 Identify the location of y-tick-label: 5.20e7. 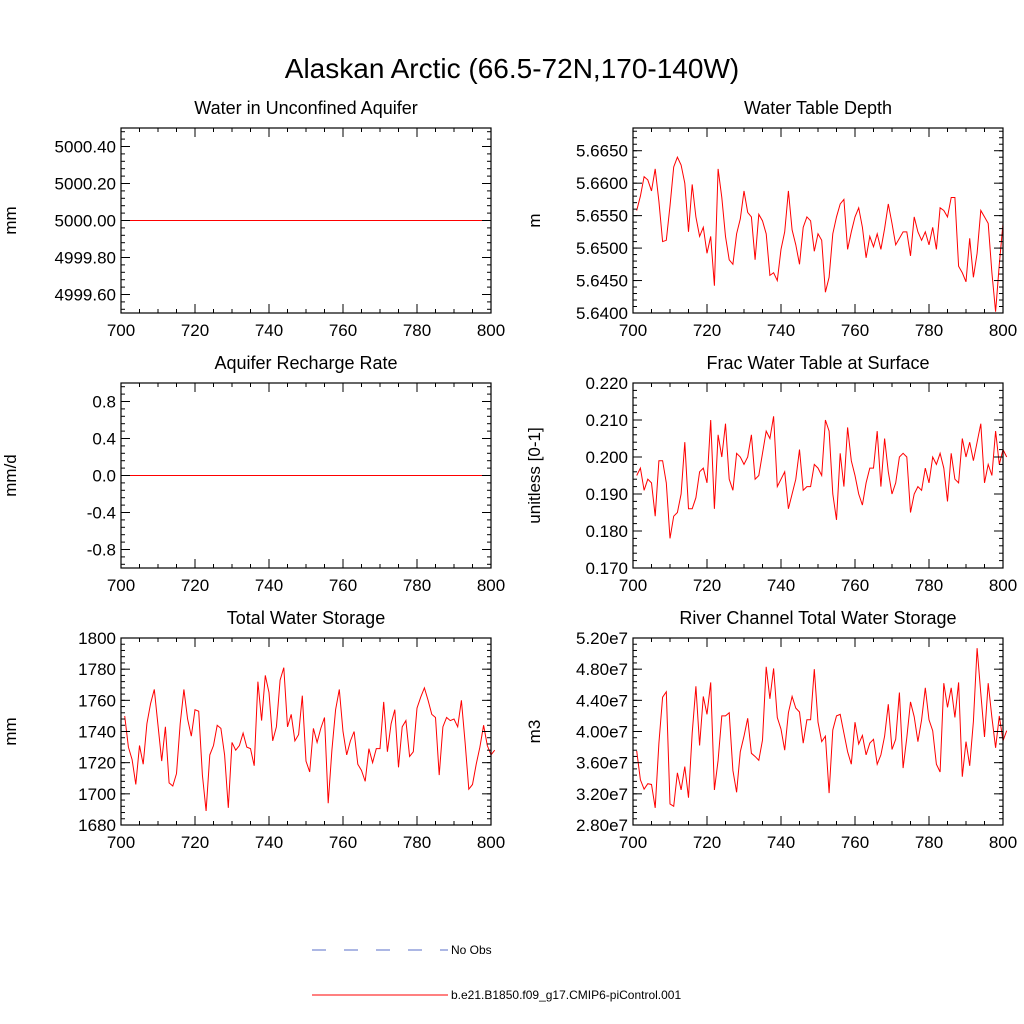
(602, 638).